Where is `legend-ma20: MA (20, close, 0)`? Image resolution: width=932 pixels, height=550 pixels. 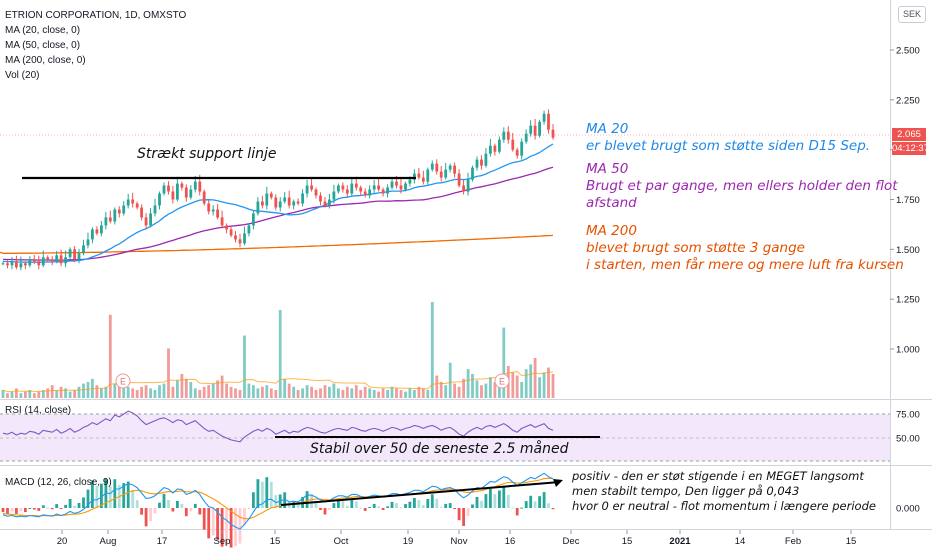
legend-ma20: MA (20, close, 0) is located at coordinates (43, 30).